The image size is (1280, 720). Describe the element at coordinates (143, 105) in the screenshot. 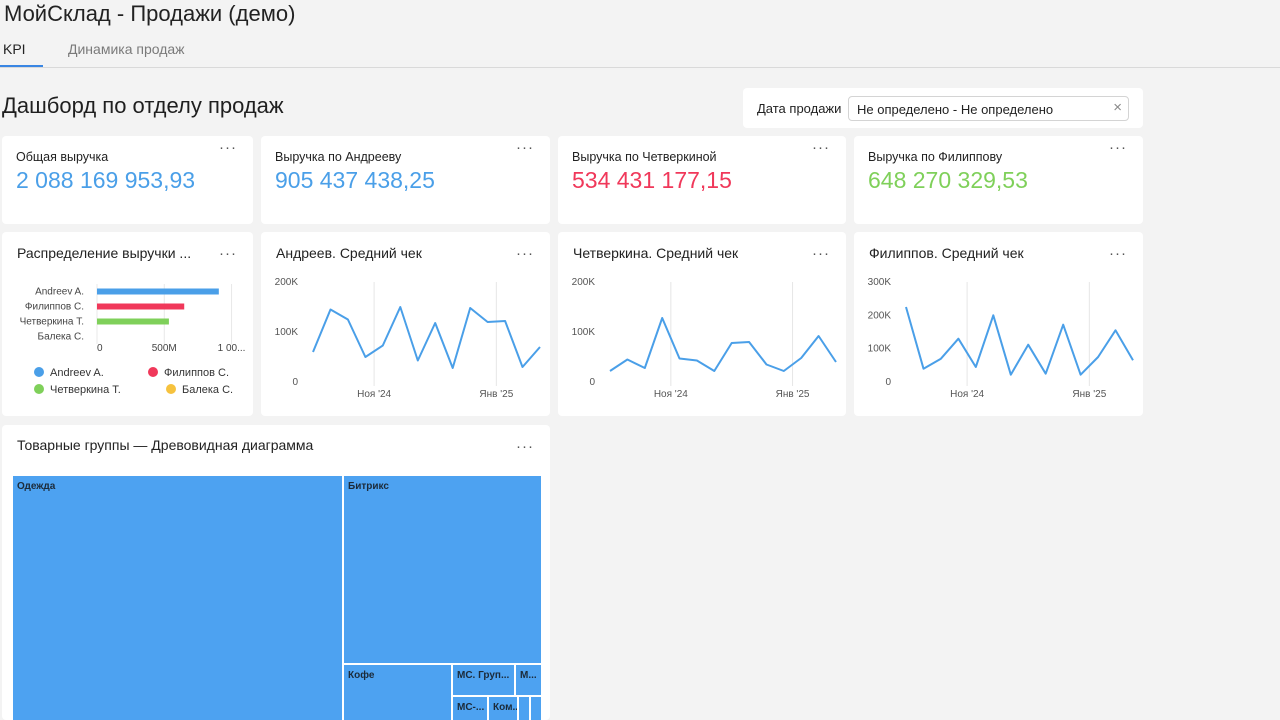

I see `dashboard-title: Дашборд по отделу продаж` at that location.